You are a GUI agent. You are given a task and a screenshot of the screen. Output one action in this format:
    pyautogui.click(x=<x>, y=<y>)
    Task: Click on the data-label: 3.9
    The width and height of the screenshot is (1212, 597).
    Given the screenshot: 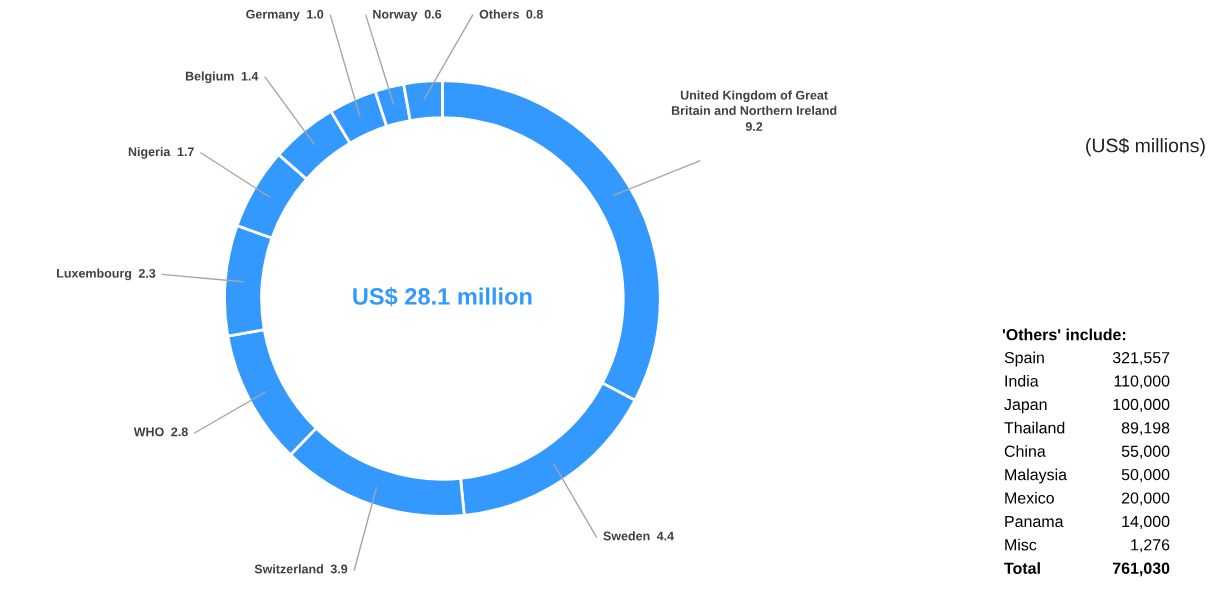 What is the action you would take?
    pyautogui.click(x=339, y=569)
    